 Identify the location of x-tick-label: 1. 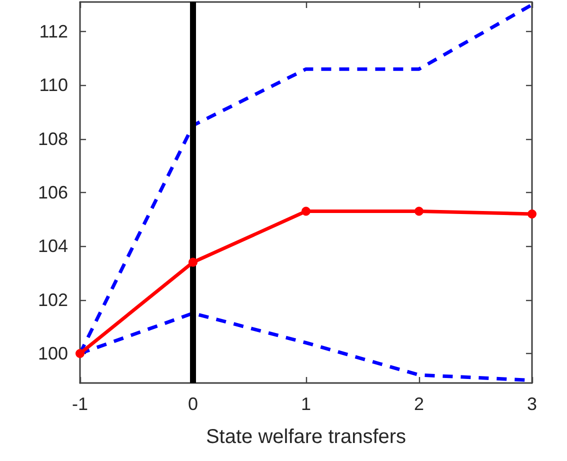
(306, 404).